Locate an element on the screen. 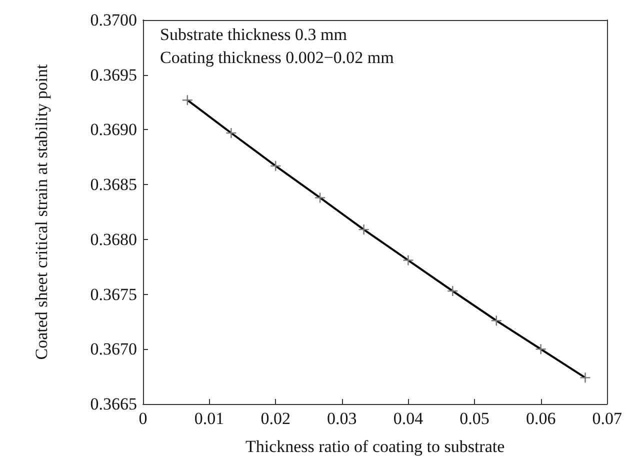 Image resolution: width=625 pixels, height=466 pixels. y-tick-label: 0.3675 is located at coordinates (113, 294).